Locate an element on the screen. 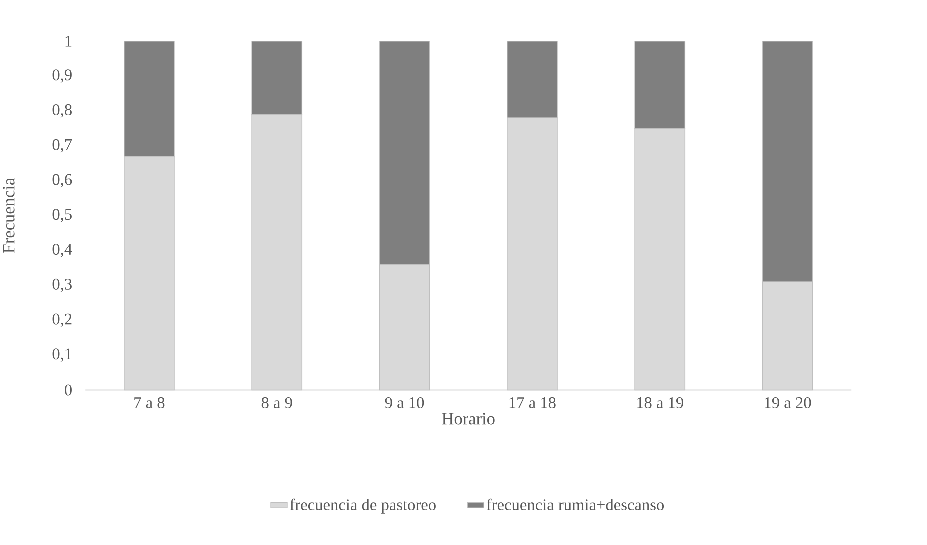 The width and height of the screenshot is (927, 545). x-tick-label: 8 a 9 is located at coordinates (277, 402).